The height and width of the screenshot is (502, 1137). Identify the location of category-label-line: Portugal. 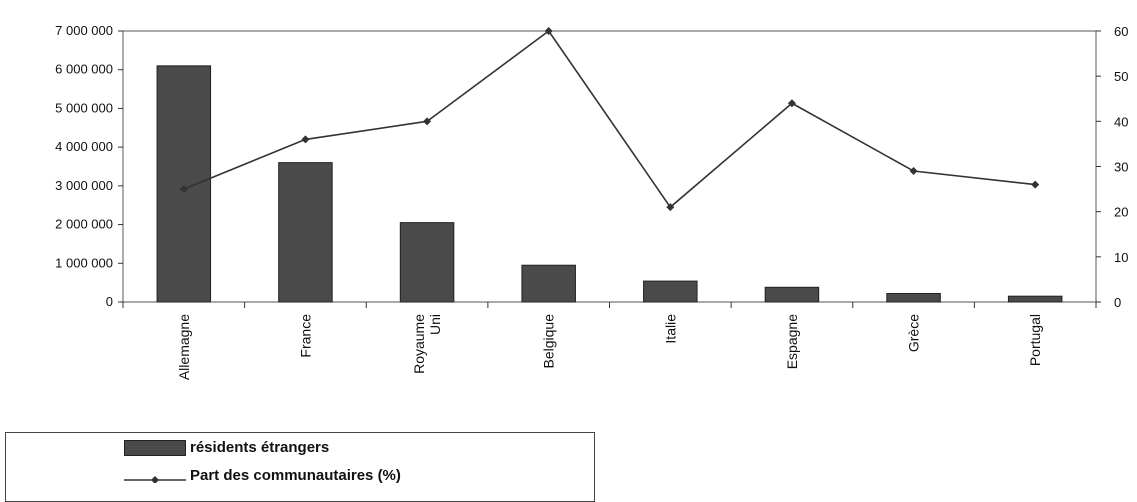
(1035, 340).